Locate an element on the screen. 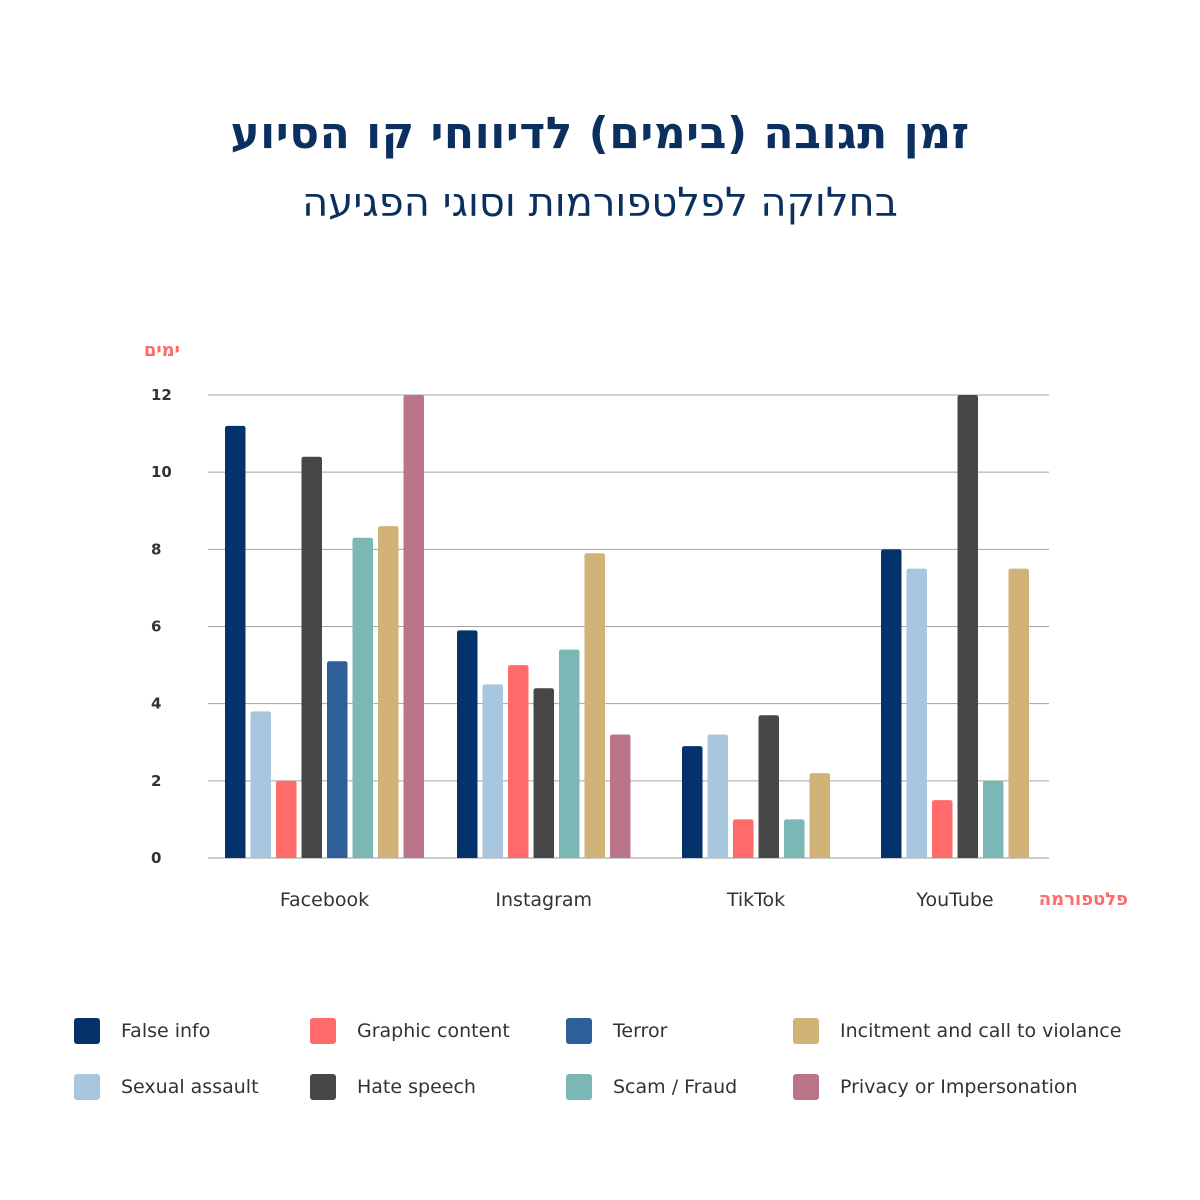  category-label-instagram: Instagram is located at coordinates (543, 900).